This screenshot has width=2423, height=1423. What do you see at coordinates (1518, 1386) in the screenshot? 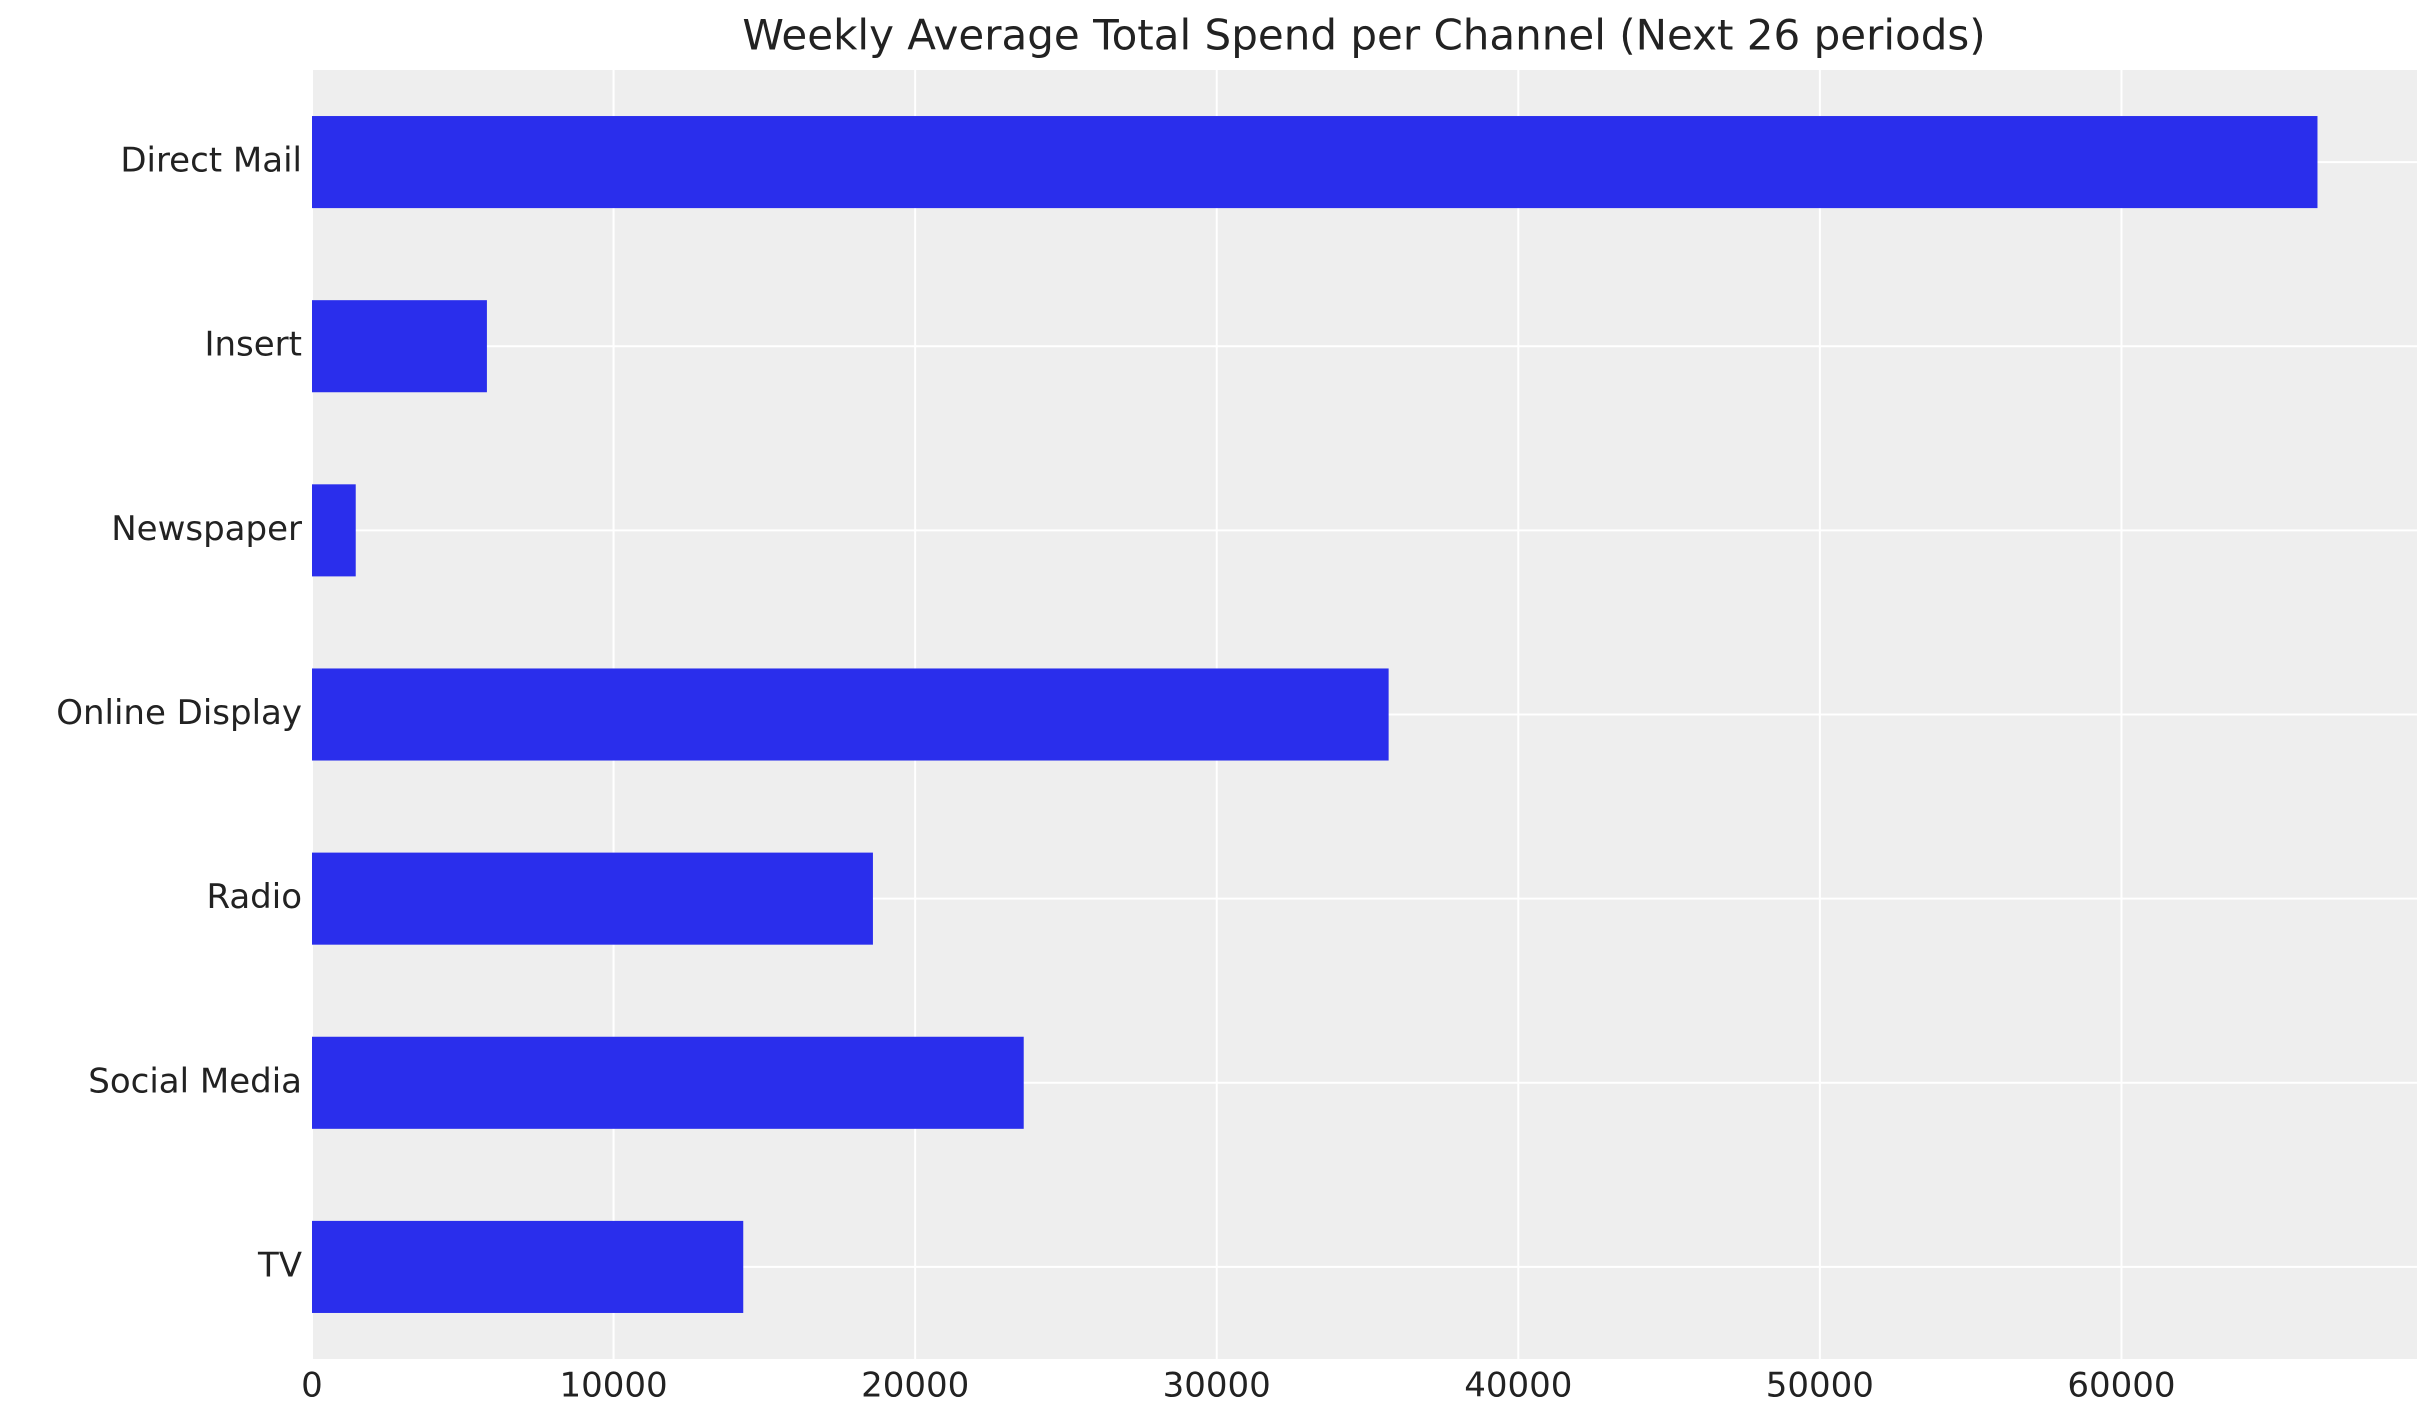
I see `x-tick-label: 40000` at bounding box center [1518, 1386].